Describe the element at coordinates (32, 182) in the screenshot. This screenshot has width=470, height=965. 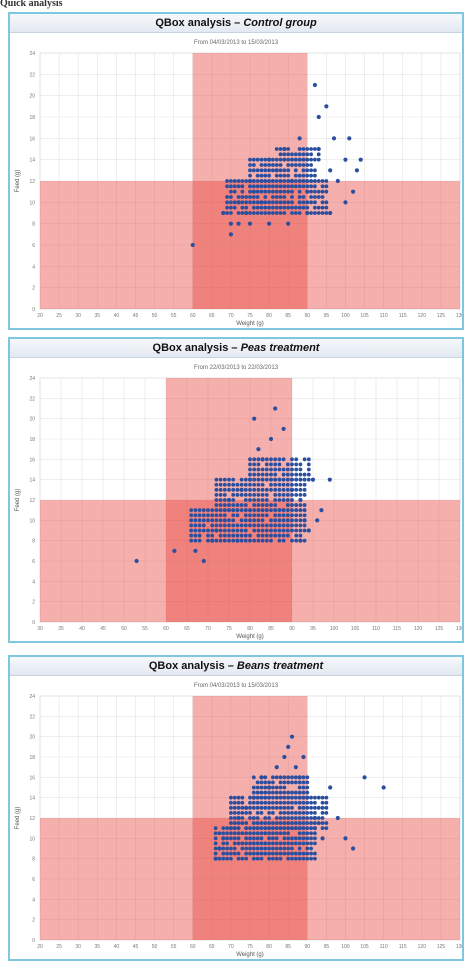
I see `y-tick-label: 12` at that location.